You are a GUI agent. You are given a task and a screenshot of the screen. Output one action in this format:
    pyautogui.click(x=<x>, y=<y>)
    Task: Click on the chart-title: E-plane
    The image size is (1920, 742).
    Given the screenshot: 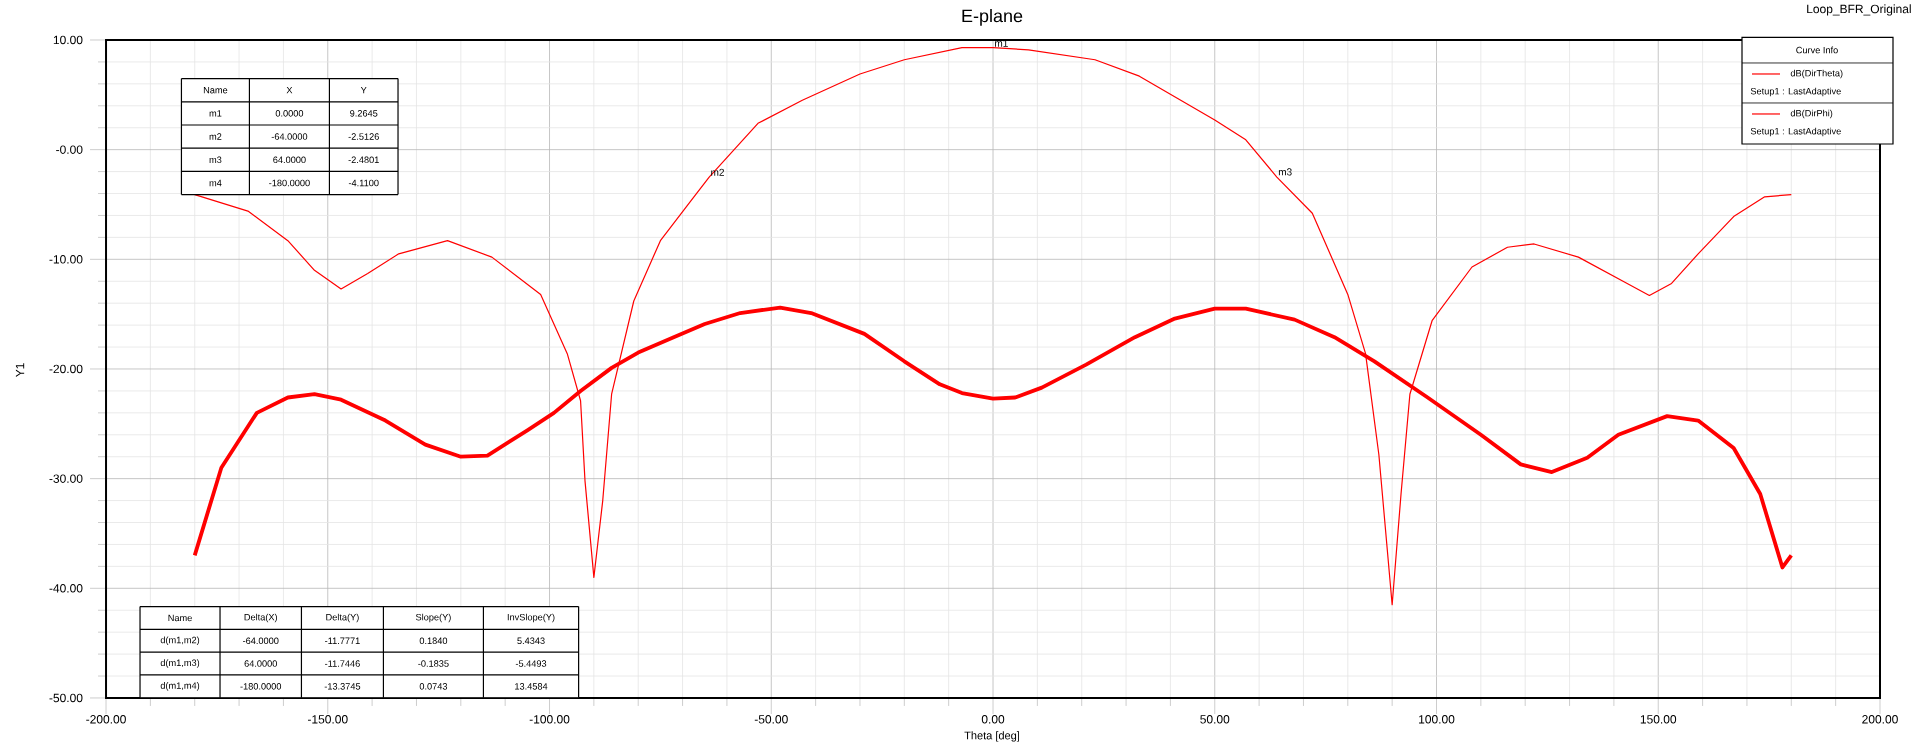 What is the action you would take?
    pyautogui.click(x=992, y=17)
    